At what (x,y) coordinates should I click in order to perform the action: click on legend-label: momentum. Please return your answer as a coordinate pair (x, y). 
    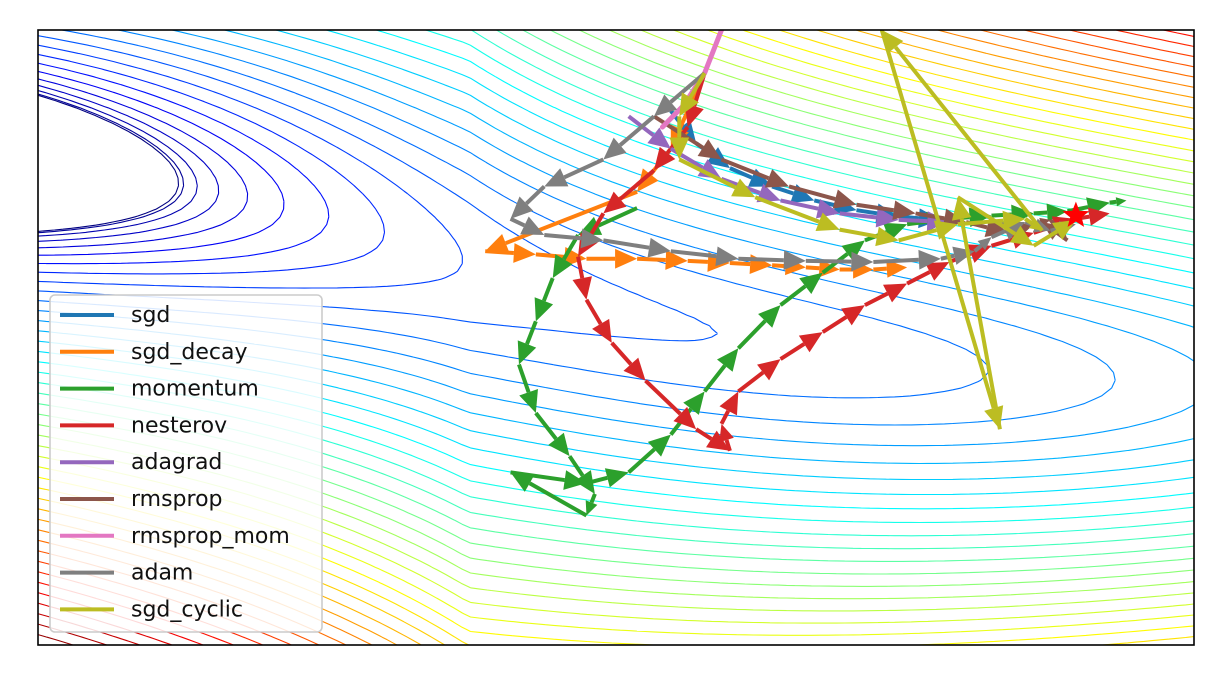
    Looking at the image, I should click on (195, 389).